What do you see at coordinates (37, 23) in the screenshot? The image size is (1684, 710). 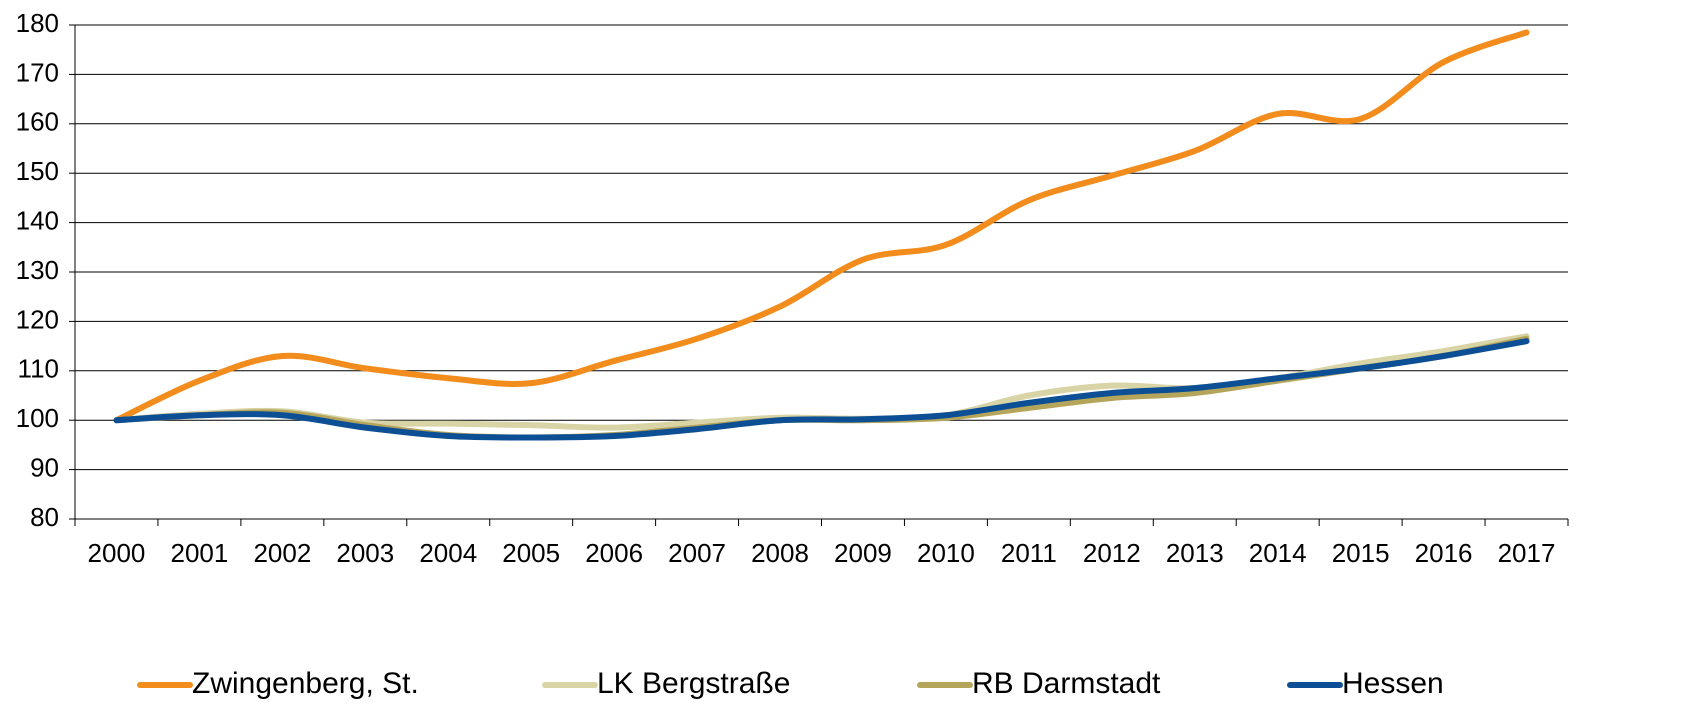 I see `y-tick-label: 180` at bounding box center [37, 23].